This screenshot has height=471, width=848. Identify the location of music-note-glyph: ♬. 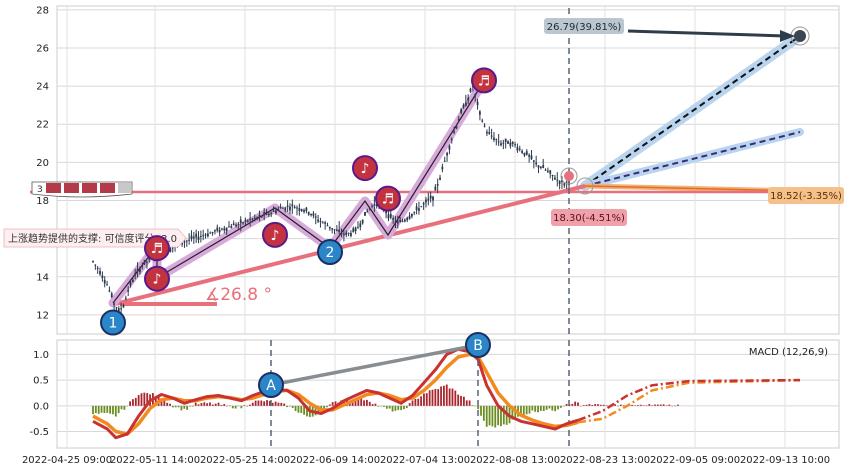
(484, 81).